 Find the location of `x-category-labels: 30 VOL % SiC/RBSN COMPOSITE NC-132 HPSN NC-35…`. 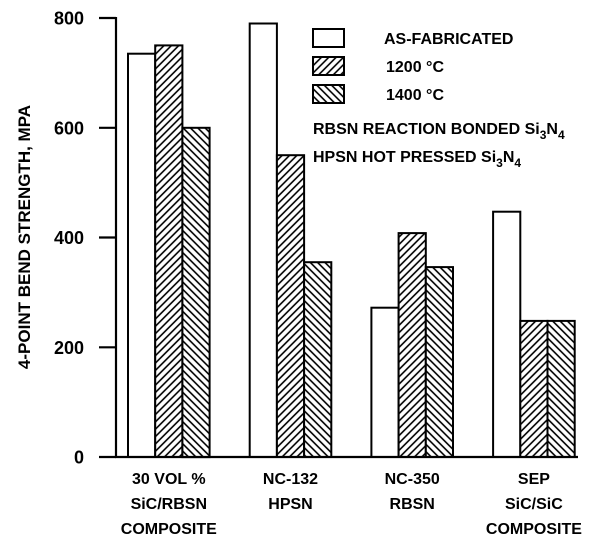

x-category-labels: 30 VOL % SiC/RBSN COMPOSITE NC-132 HPSN NC-35… is located at coordinates (351, 504).